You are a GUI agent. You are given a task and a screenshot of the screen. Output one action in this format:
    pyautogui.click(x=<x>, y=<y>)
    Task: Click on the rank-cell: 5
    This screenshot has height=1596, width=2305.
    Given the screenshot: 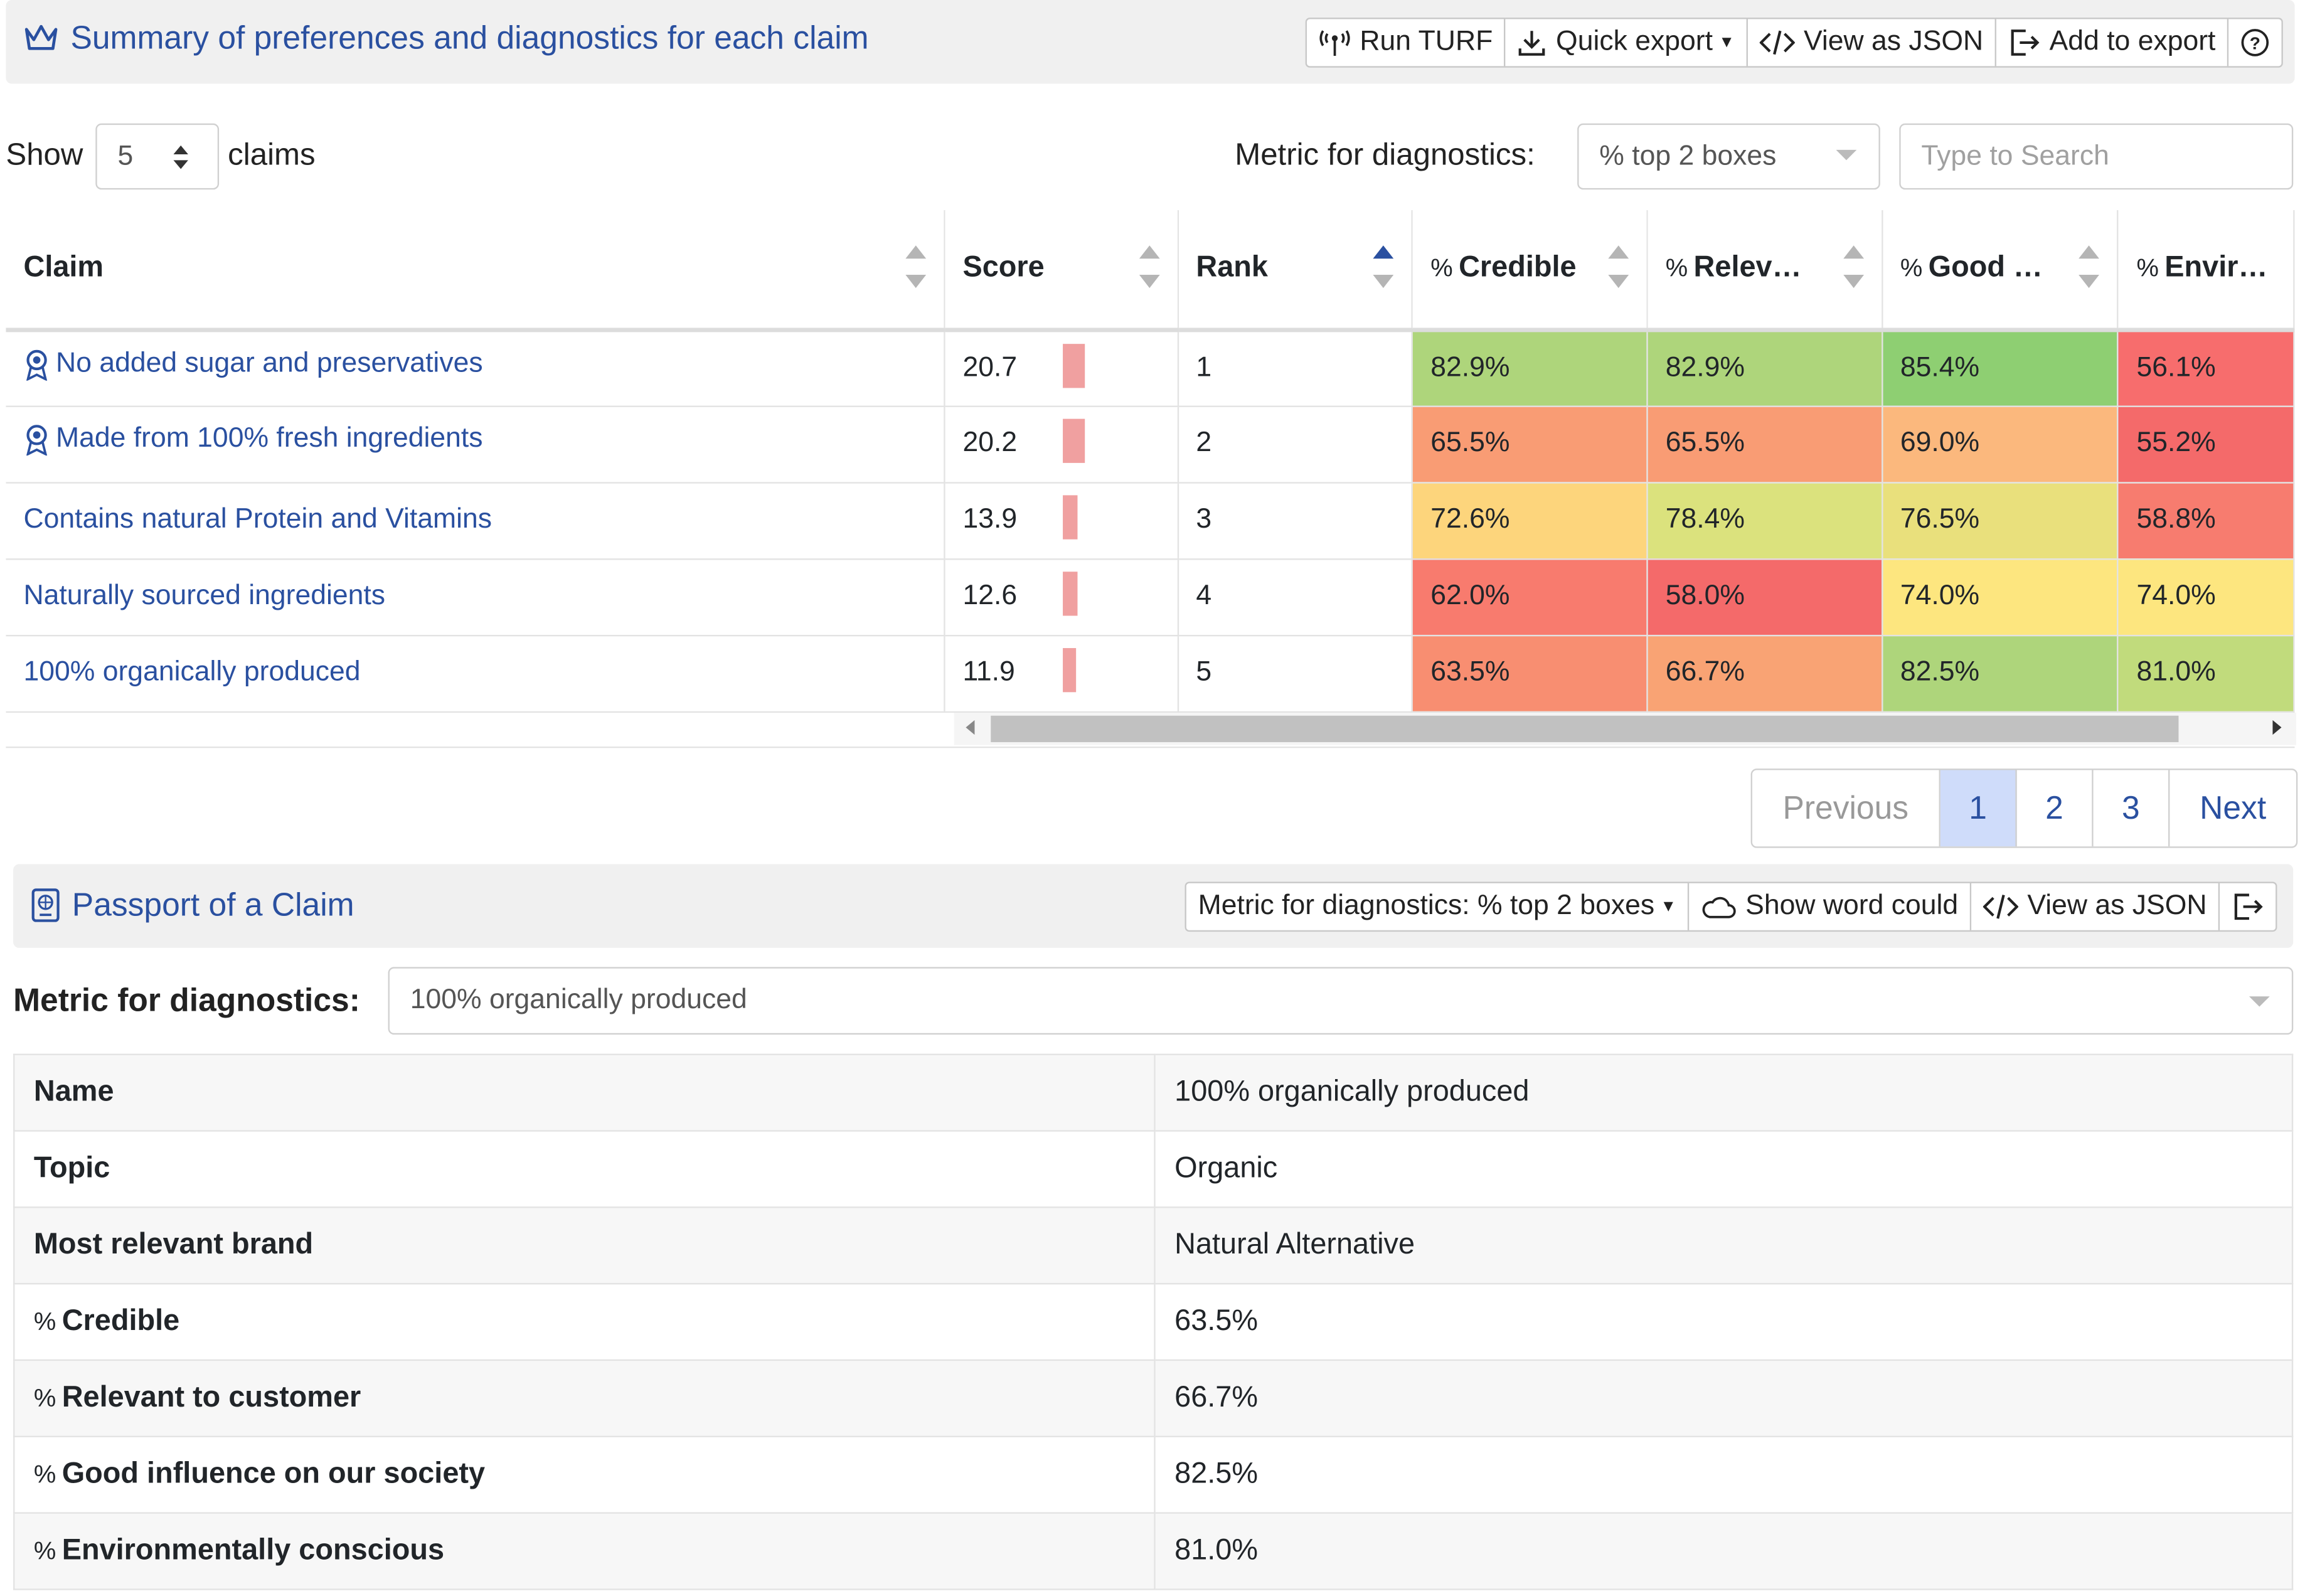 What is the action you would take?
    pyautogui.click(x=1295, y=673)
    